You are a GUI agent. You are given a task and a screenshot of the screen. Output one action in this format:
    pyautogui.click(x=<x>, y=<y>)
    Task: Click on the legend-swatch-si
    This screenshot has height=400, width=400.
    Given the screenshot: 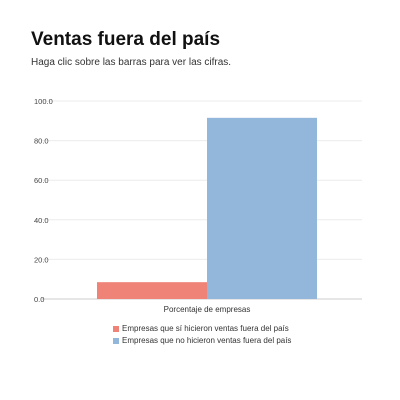 What is the action you would take?
    pyautogui.click(x=116, y=328)
    